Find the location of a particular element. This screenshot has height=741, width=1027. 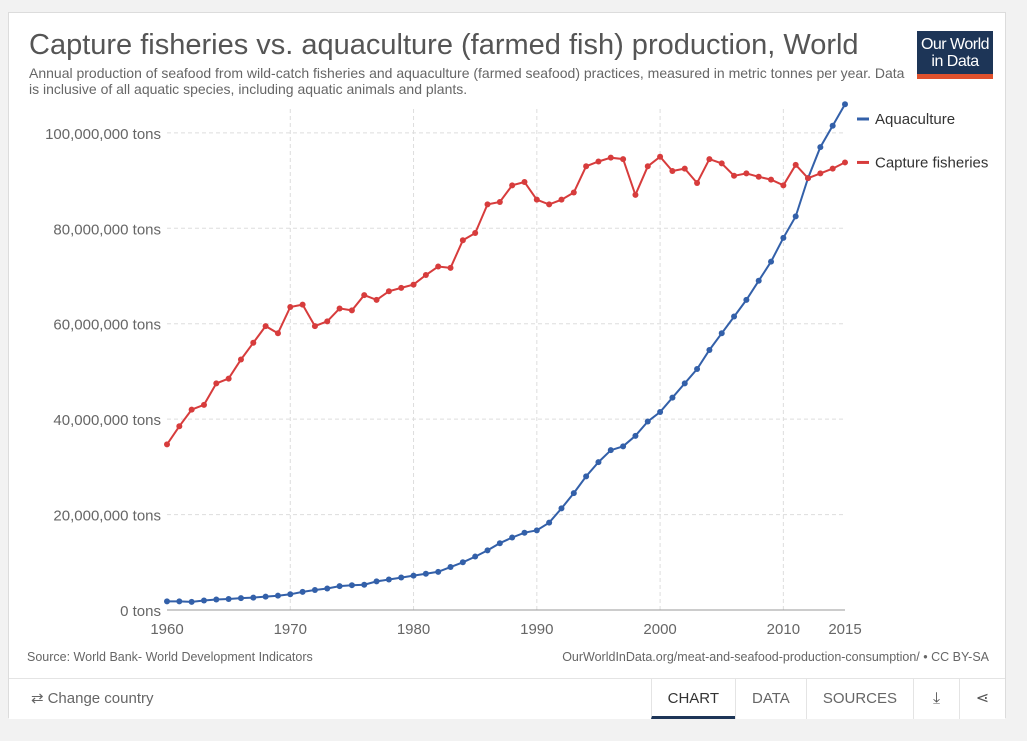

swap-arrows-icon: ⇄ is located at coordinates (37, 698).